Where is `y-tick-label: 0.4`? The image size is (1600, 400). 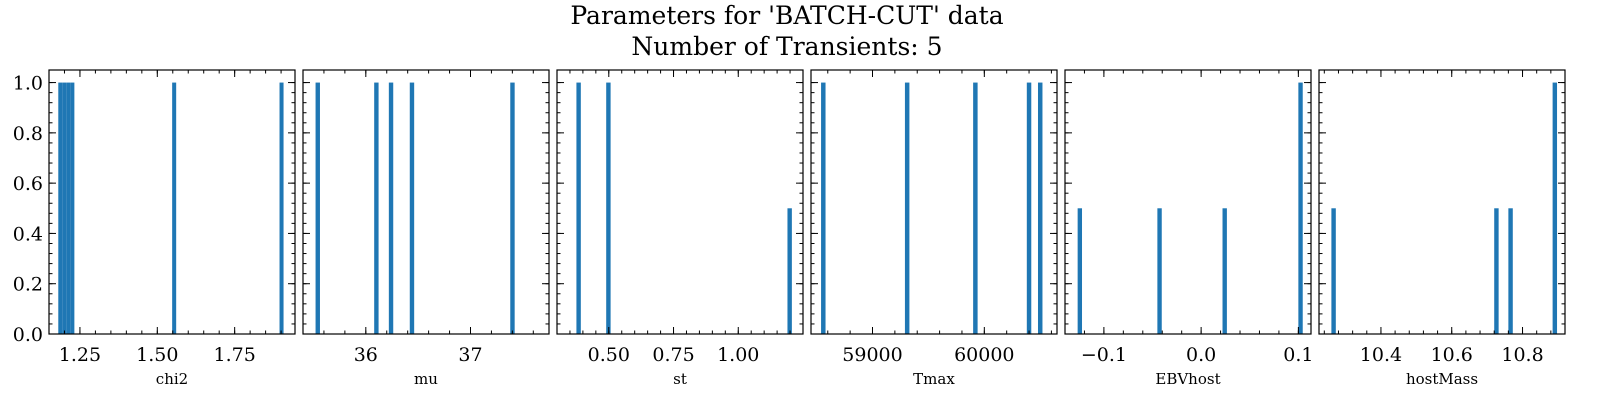 y-tick-label: 0.4 is located at coordinates (28, 234).